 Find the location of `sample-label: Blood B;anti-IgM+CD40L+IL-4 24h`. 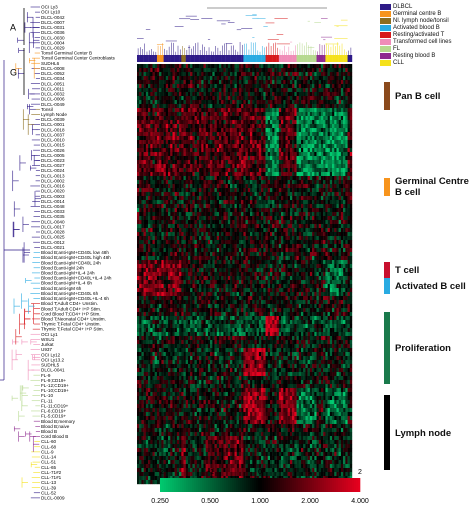

sample-label: Blood B;anti-IgM+CD40L+IL-4 24h is located at coordinates (76, 278).